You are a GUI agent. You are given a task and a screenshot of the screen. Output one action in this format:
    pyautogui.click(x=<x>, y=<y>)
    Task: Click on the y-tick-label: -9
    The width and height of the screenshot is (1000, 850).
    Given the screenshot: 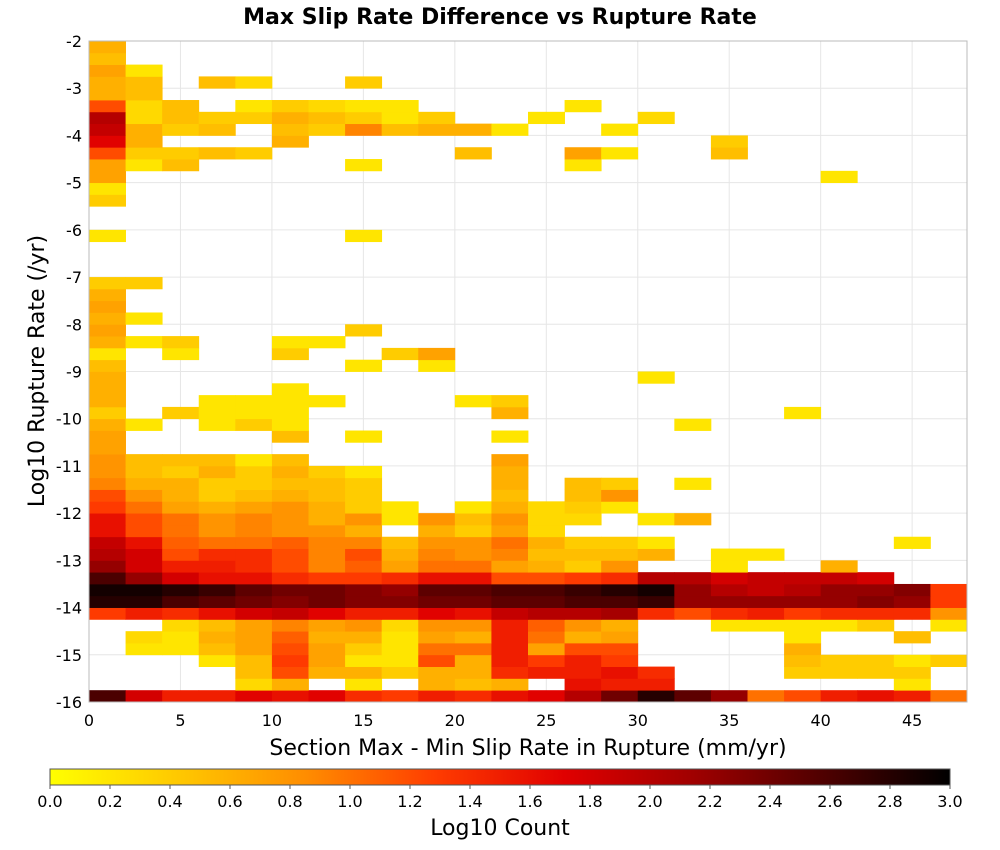 What is the action you would take?
    pyautogui.click(x=74, y=372)
    